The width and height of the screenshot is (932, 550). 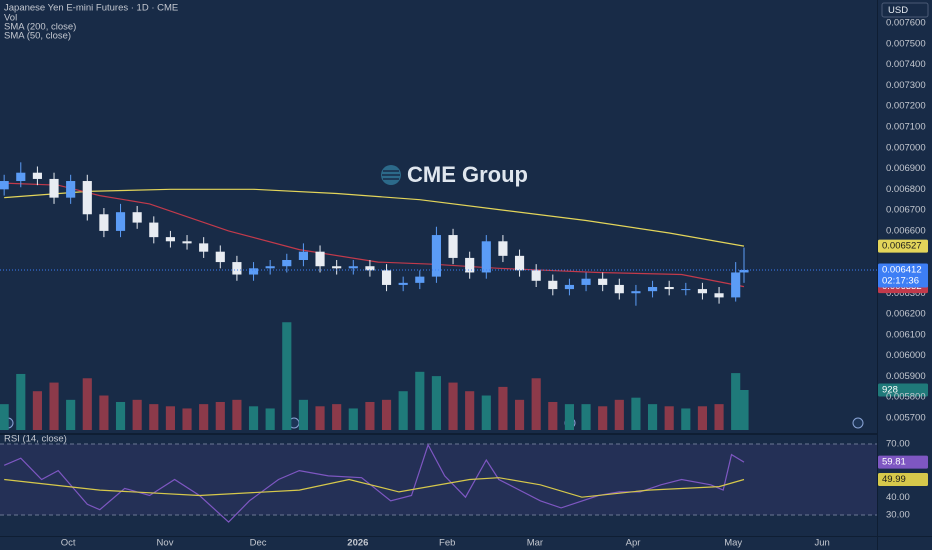 I want to click on currency-button, so click(x=905, y=10).